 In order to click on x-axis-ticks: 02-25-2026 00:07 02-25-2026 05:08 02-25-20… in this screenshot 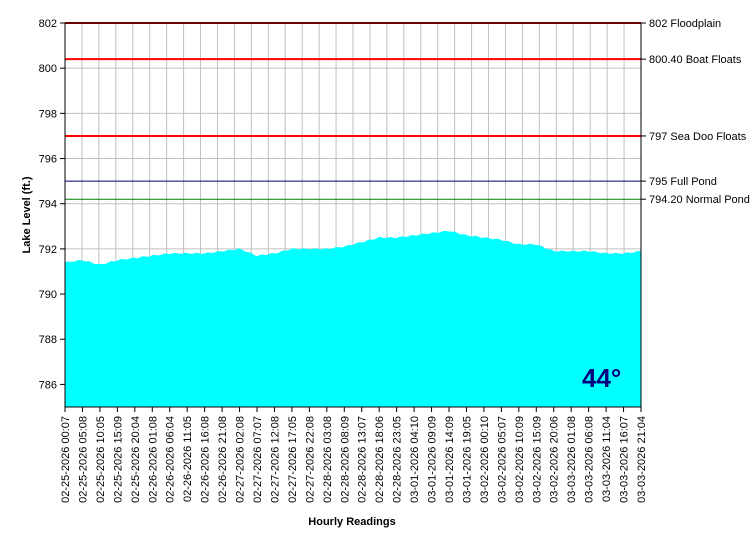, I will do `click(354, 455)`.